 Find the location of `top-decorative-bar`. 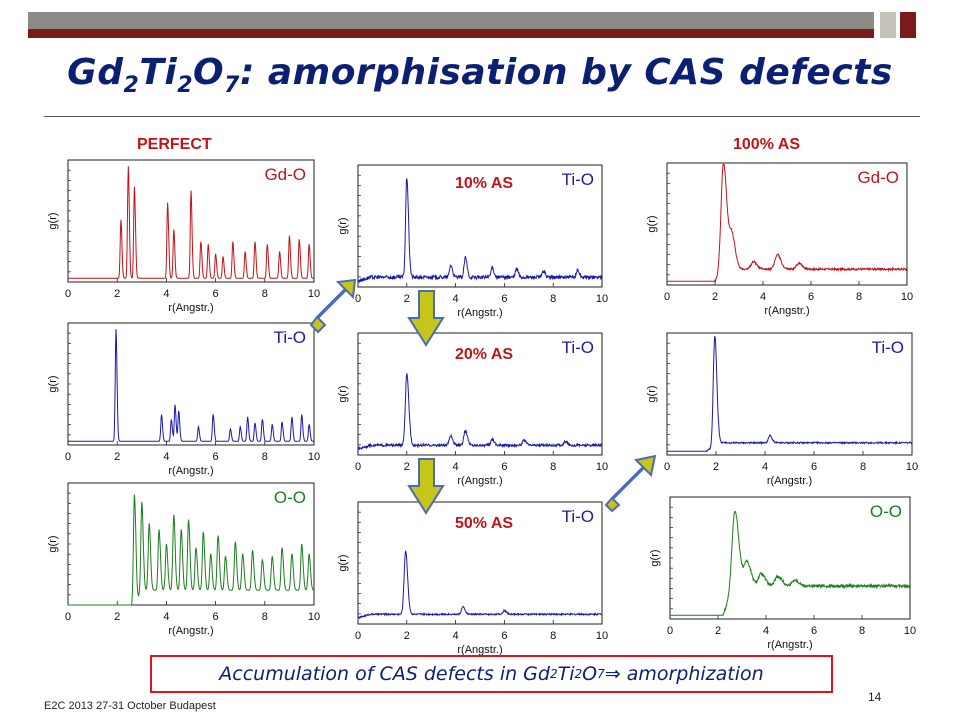

top-decorative-bar is located at coordinates (472, 25).